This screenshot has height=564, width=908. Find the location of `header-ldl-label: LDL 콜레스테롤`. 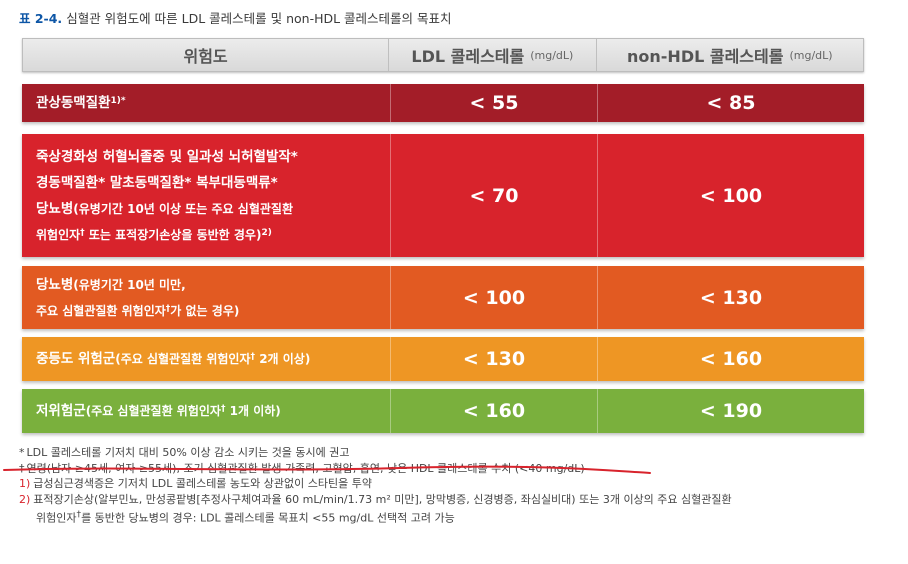

header-ldl-label: LDL 콜레스테롤 is located at coordinates (468, 56).